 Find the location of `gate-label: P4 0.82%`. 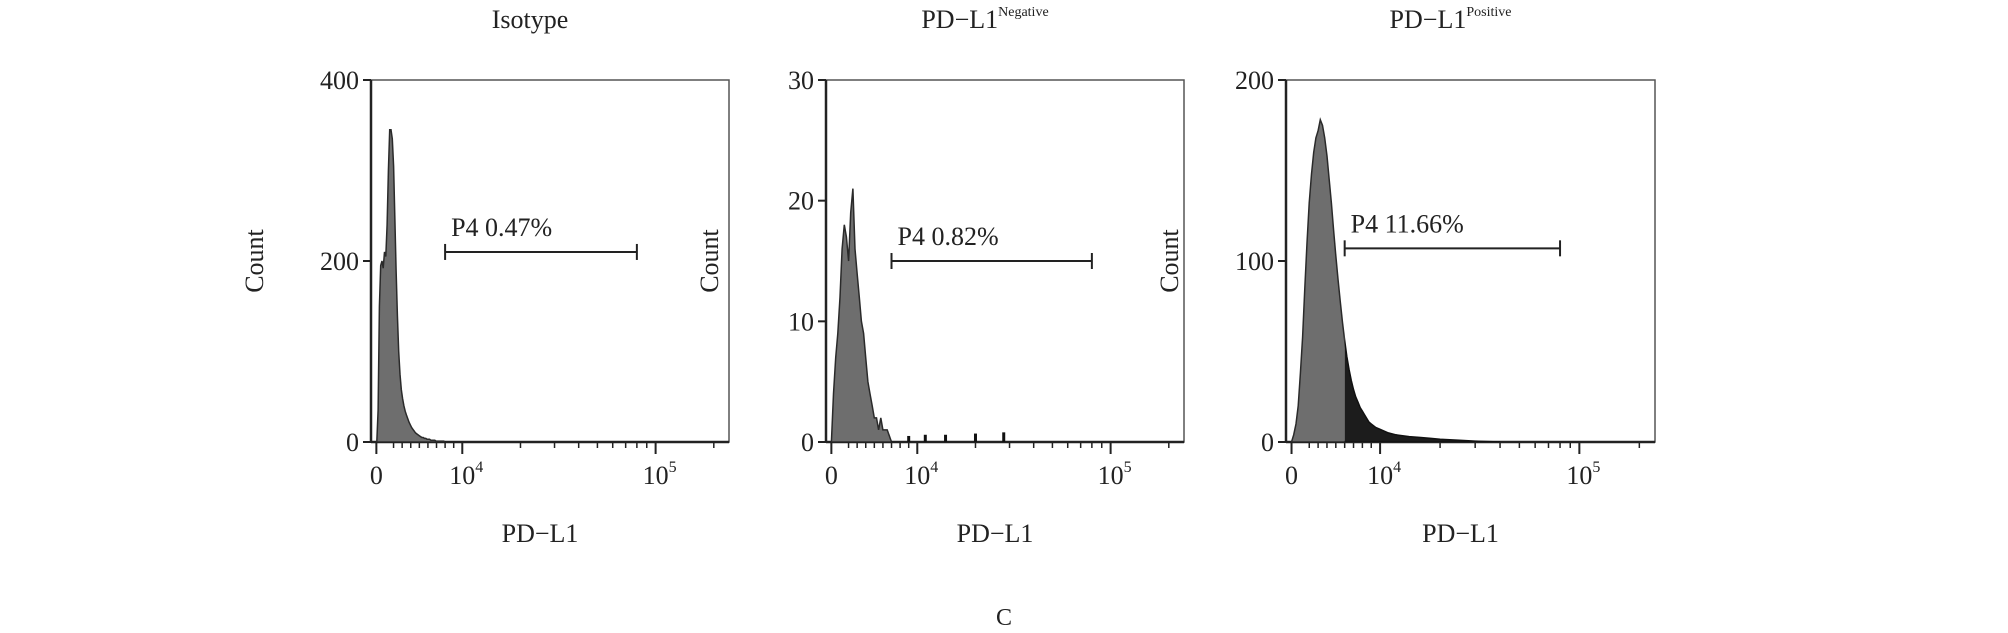

gate-label: P4 0.82% is located at coordinates (948, 236).